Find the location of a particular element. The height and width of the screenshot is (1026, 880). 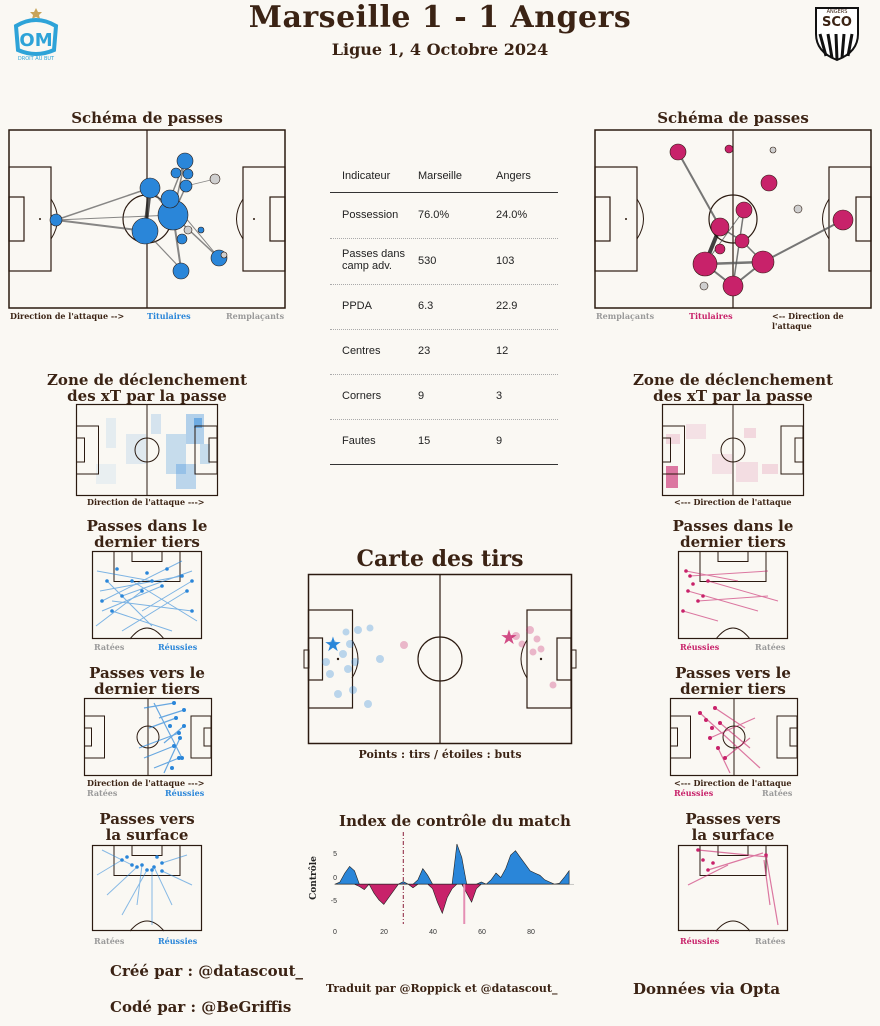

stats-row-label: Centres is located at coordinates (361, 351).